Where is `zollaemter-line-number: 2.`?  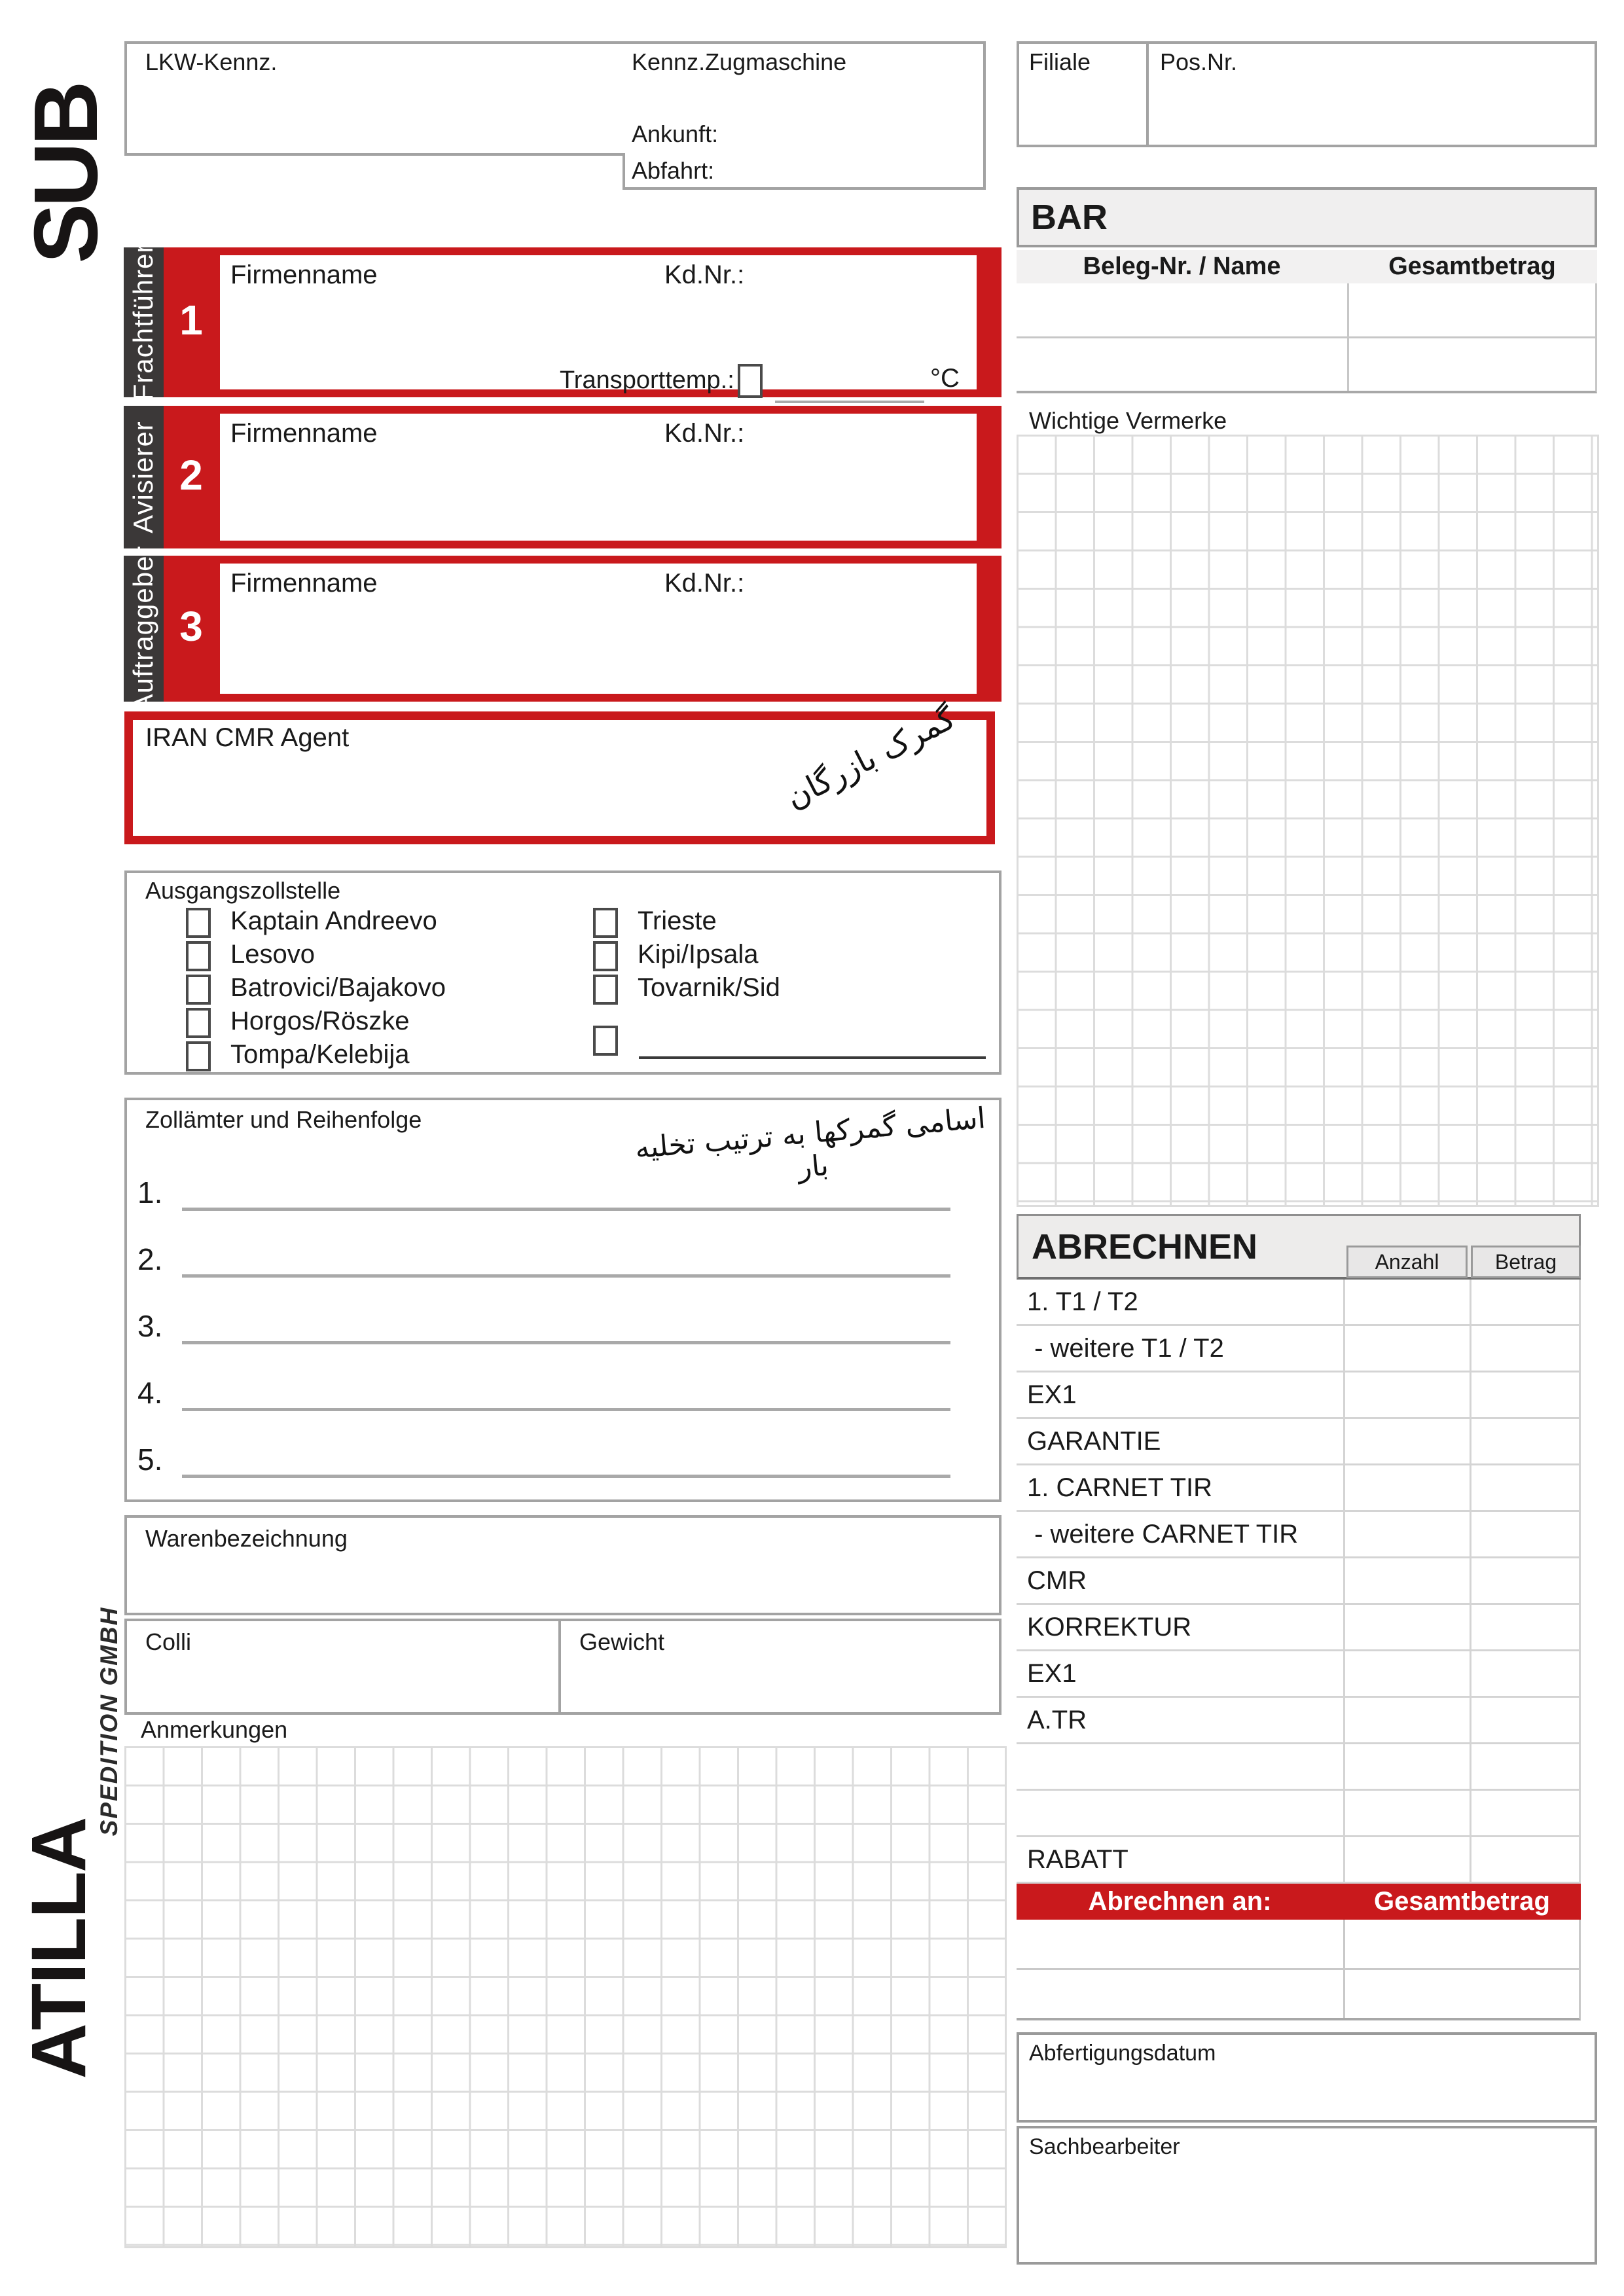
zollaemter-line-number: 2. is located at coordinates (150, 1259).